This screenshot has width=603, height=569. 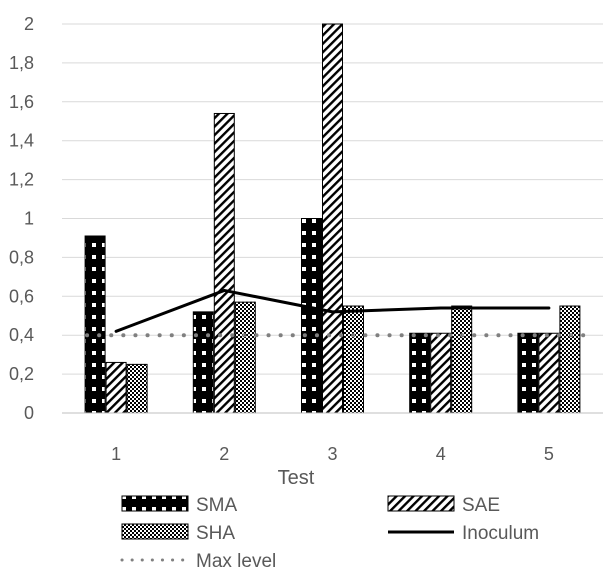 I want to click on x-axis-title: Test, so click(x=296, y=478).